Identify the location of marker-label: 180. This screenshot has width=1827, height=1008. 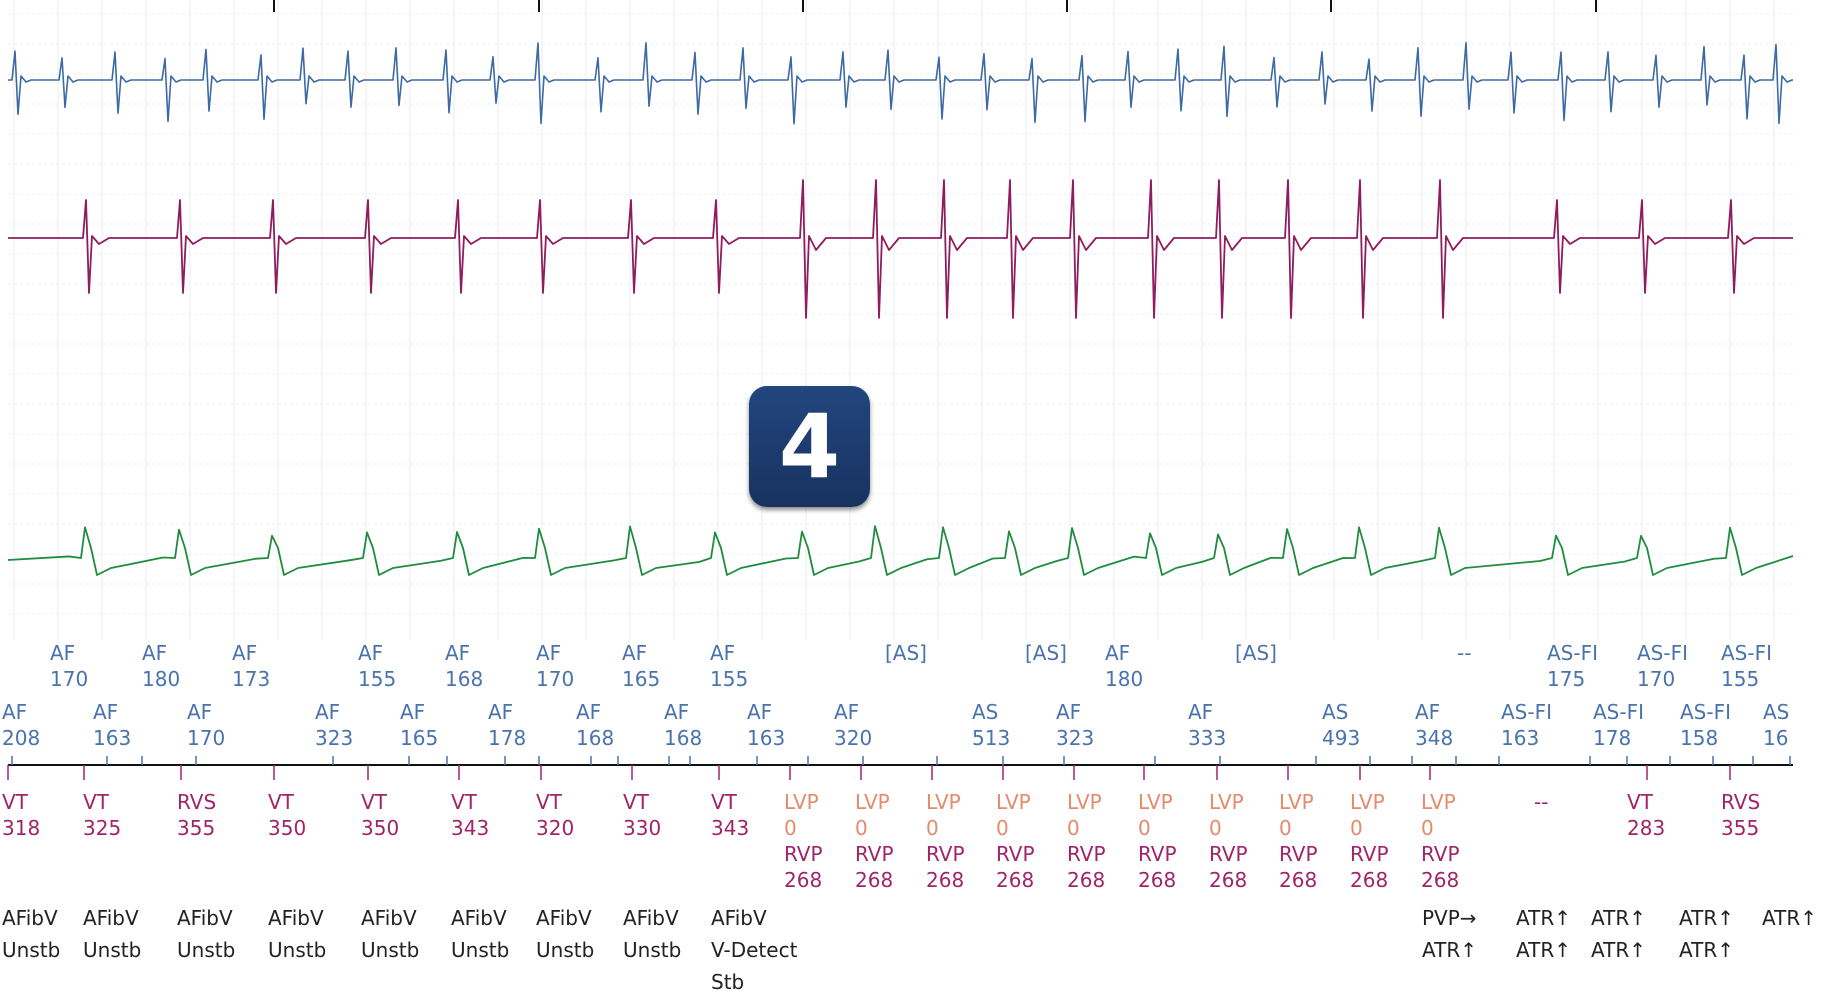
(1124, 679).